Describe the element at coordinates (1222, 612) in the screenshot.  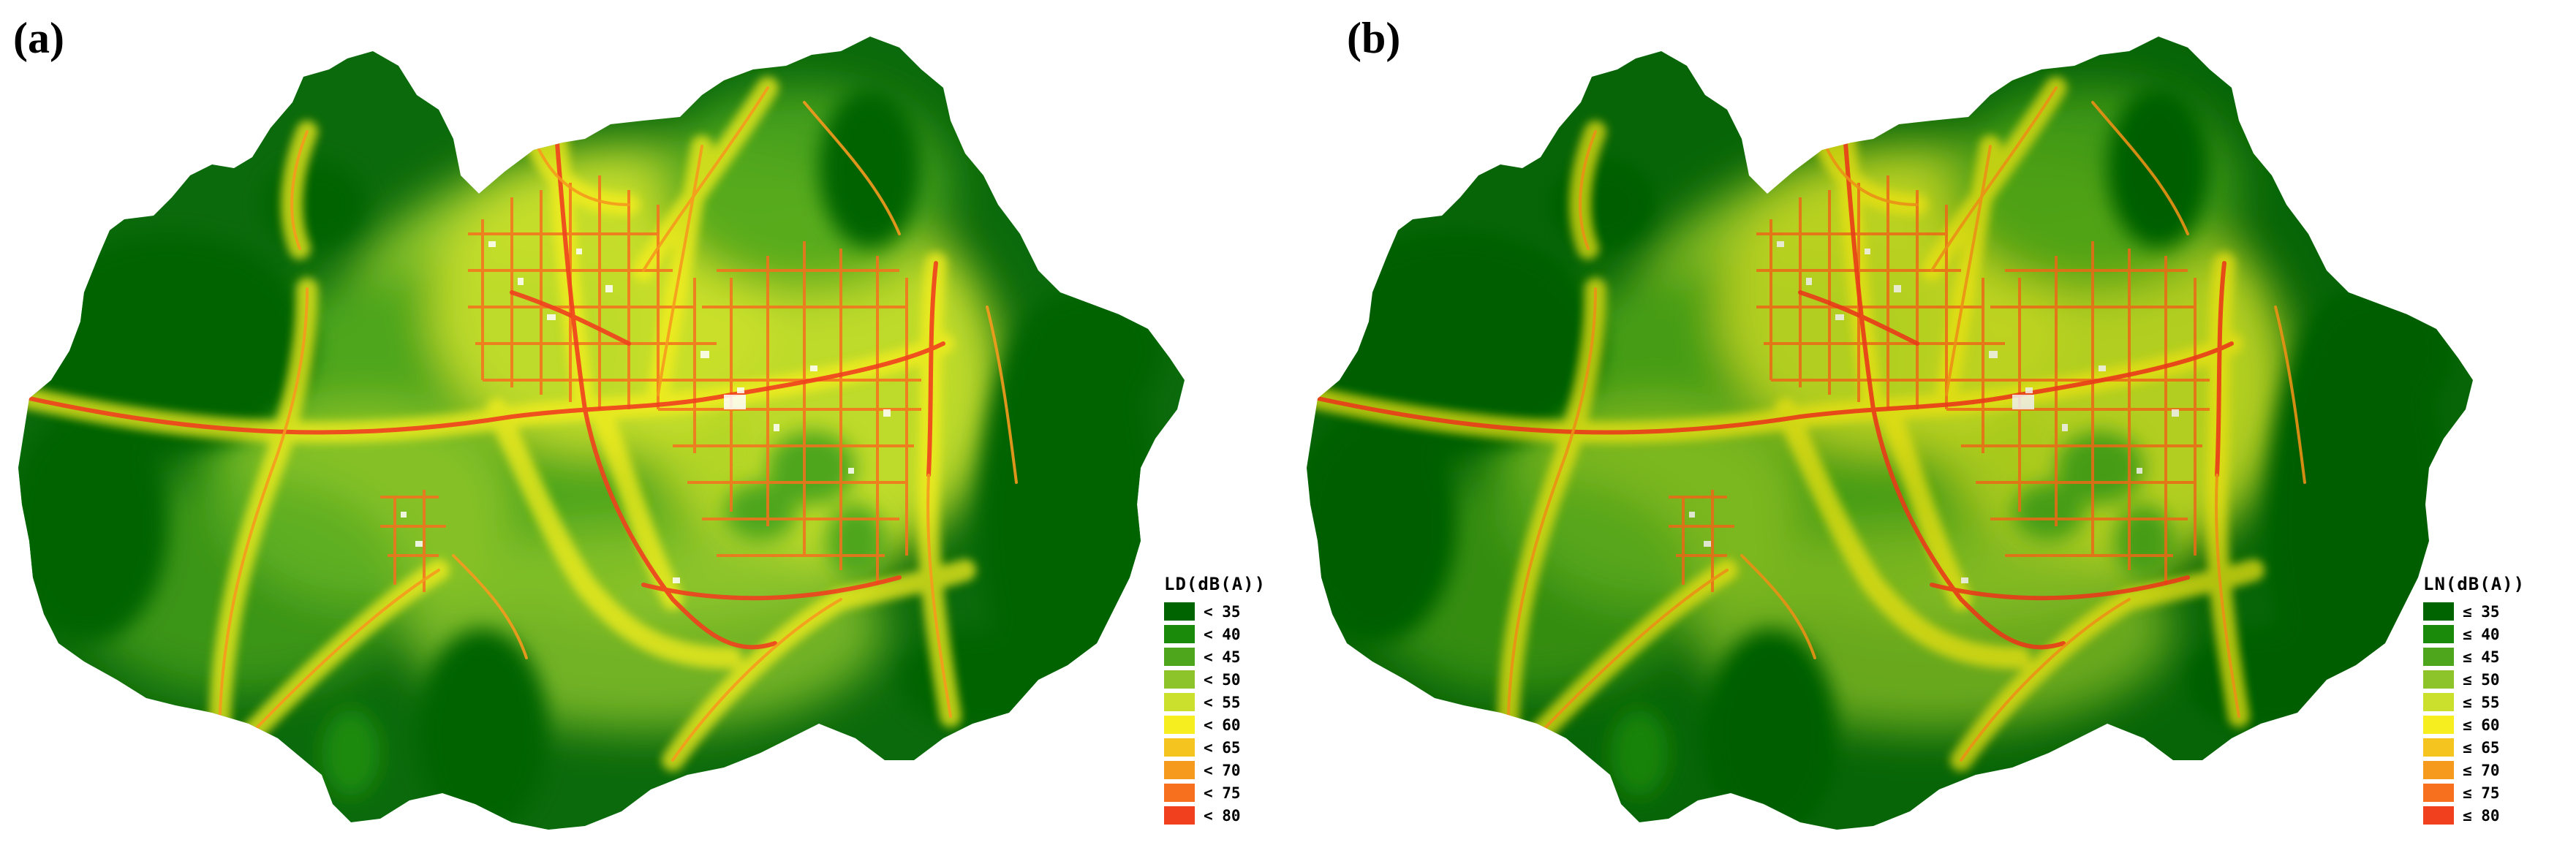
I see `legend-label: < 35` at that location.